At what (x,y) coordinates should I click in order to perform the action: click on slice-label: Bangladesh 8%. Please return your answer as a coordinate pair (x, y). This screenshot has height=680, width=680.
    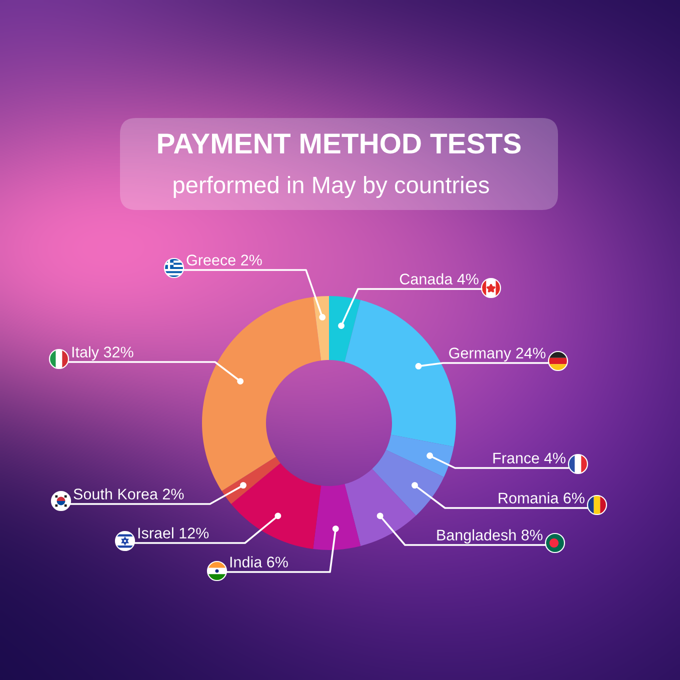
    Looking at the image, I should click on (489, 536).